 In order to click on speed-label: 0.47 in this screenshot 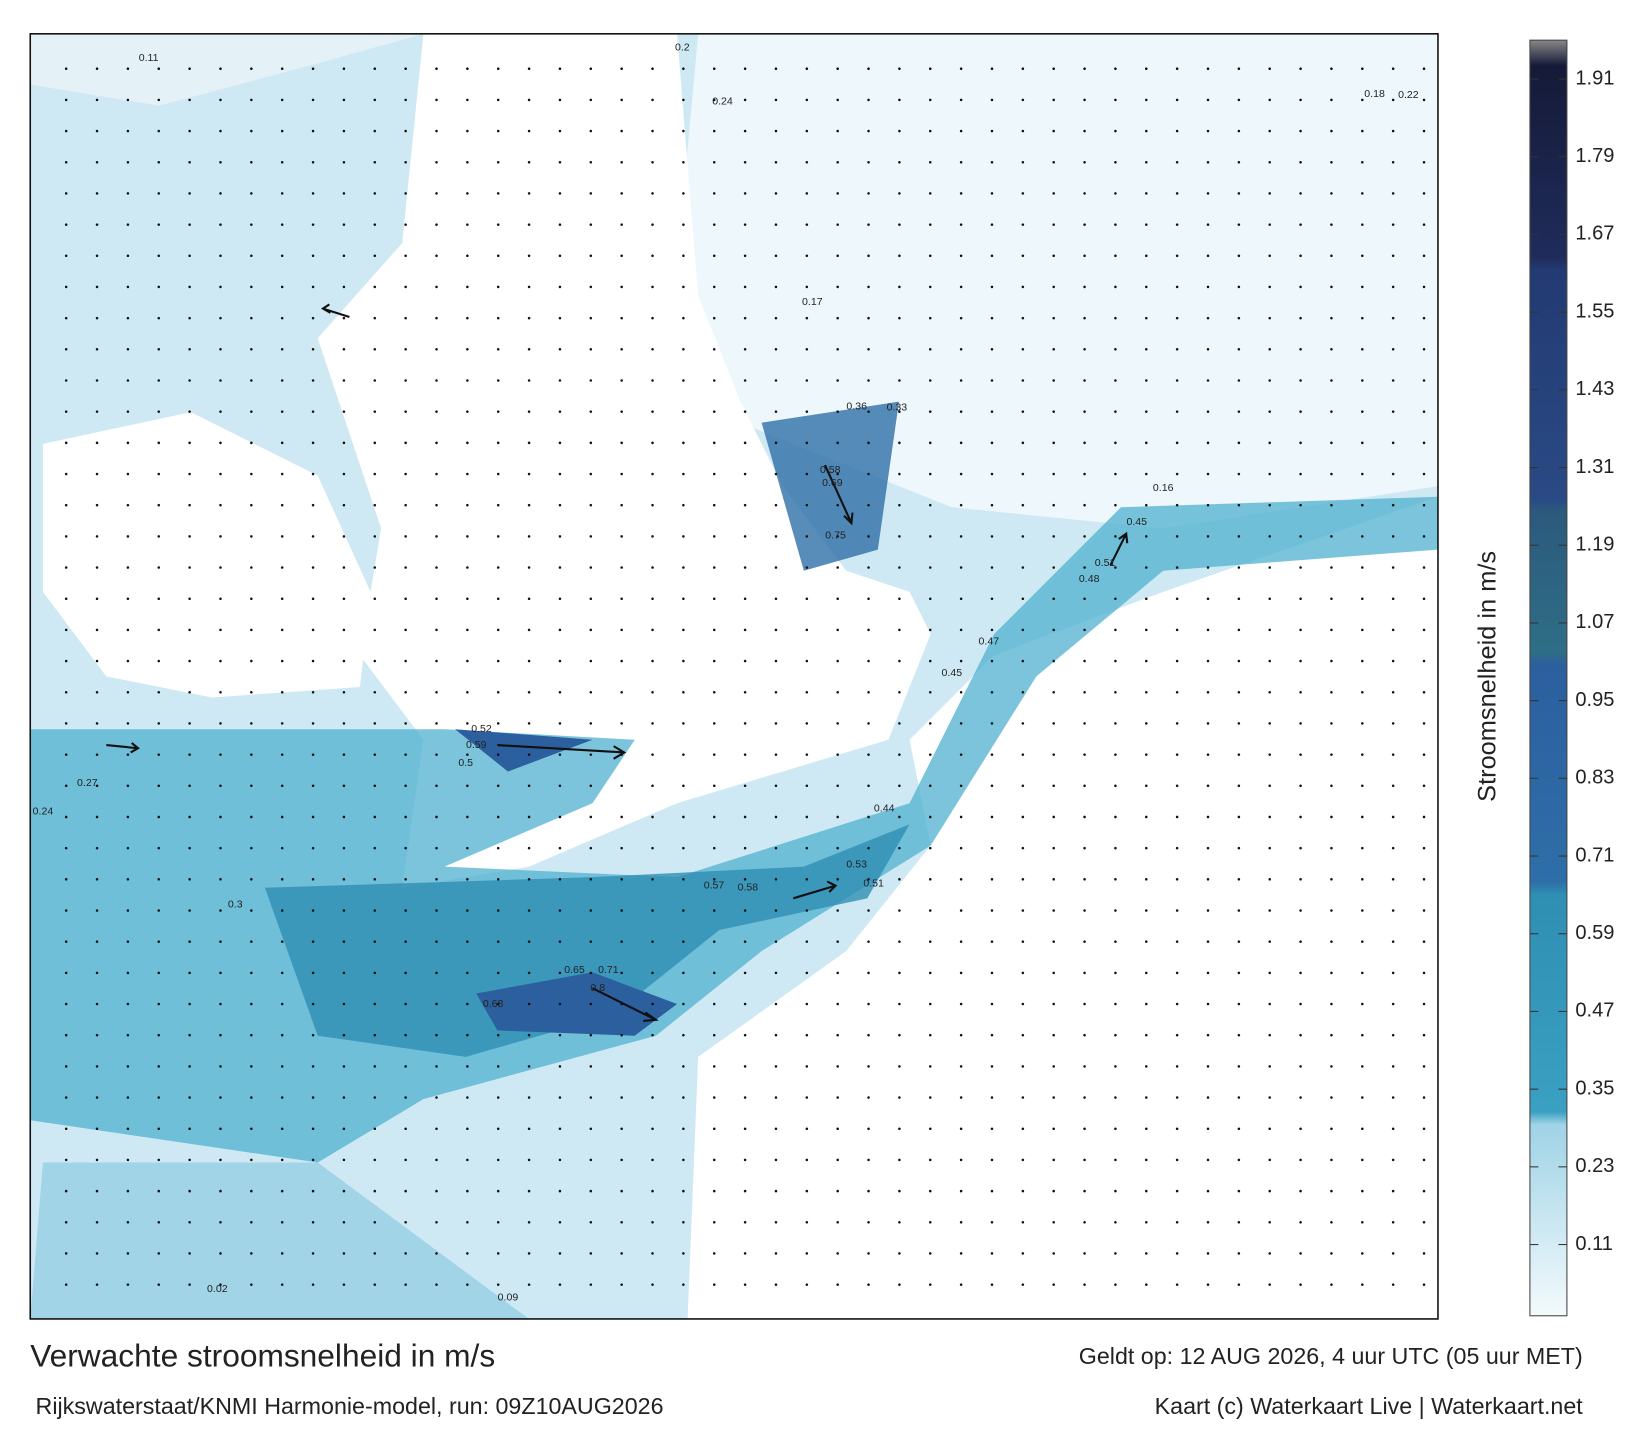, I will do `click(989, 641)`.